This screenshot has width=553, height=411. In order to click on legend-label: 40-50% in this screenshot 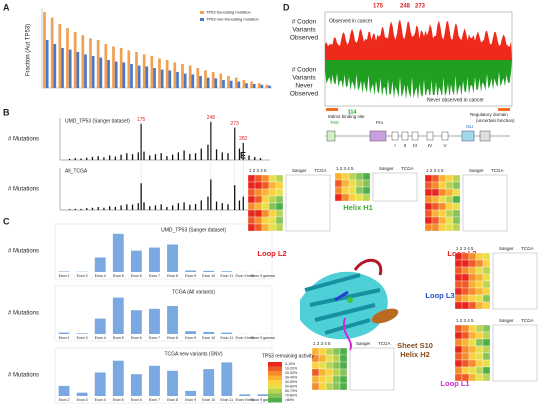, I will do `click(291, 382)`.